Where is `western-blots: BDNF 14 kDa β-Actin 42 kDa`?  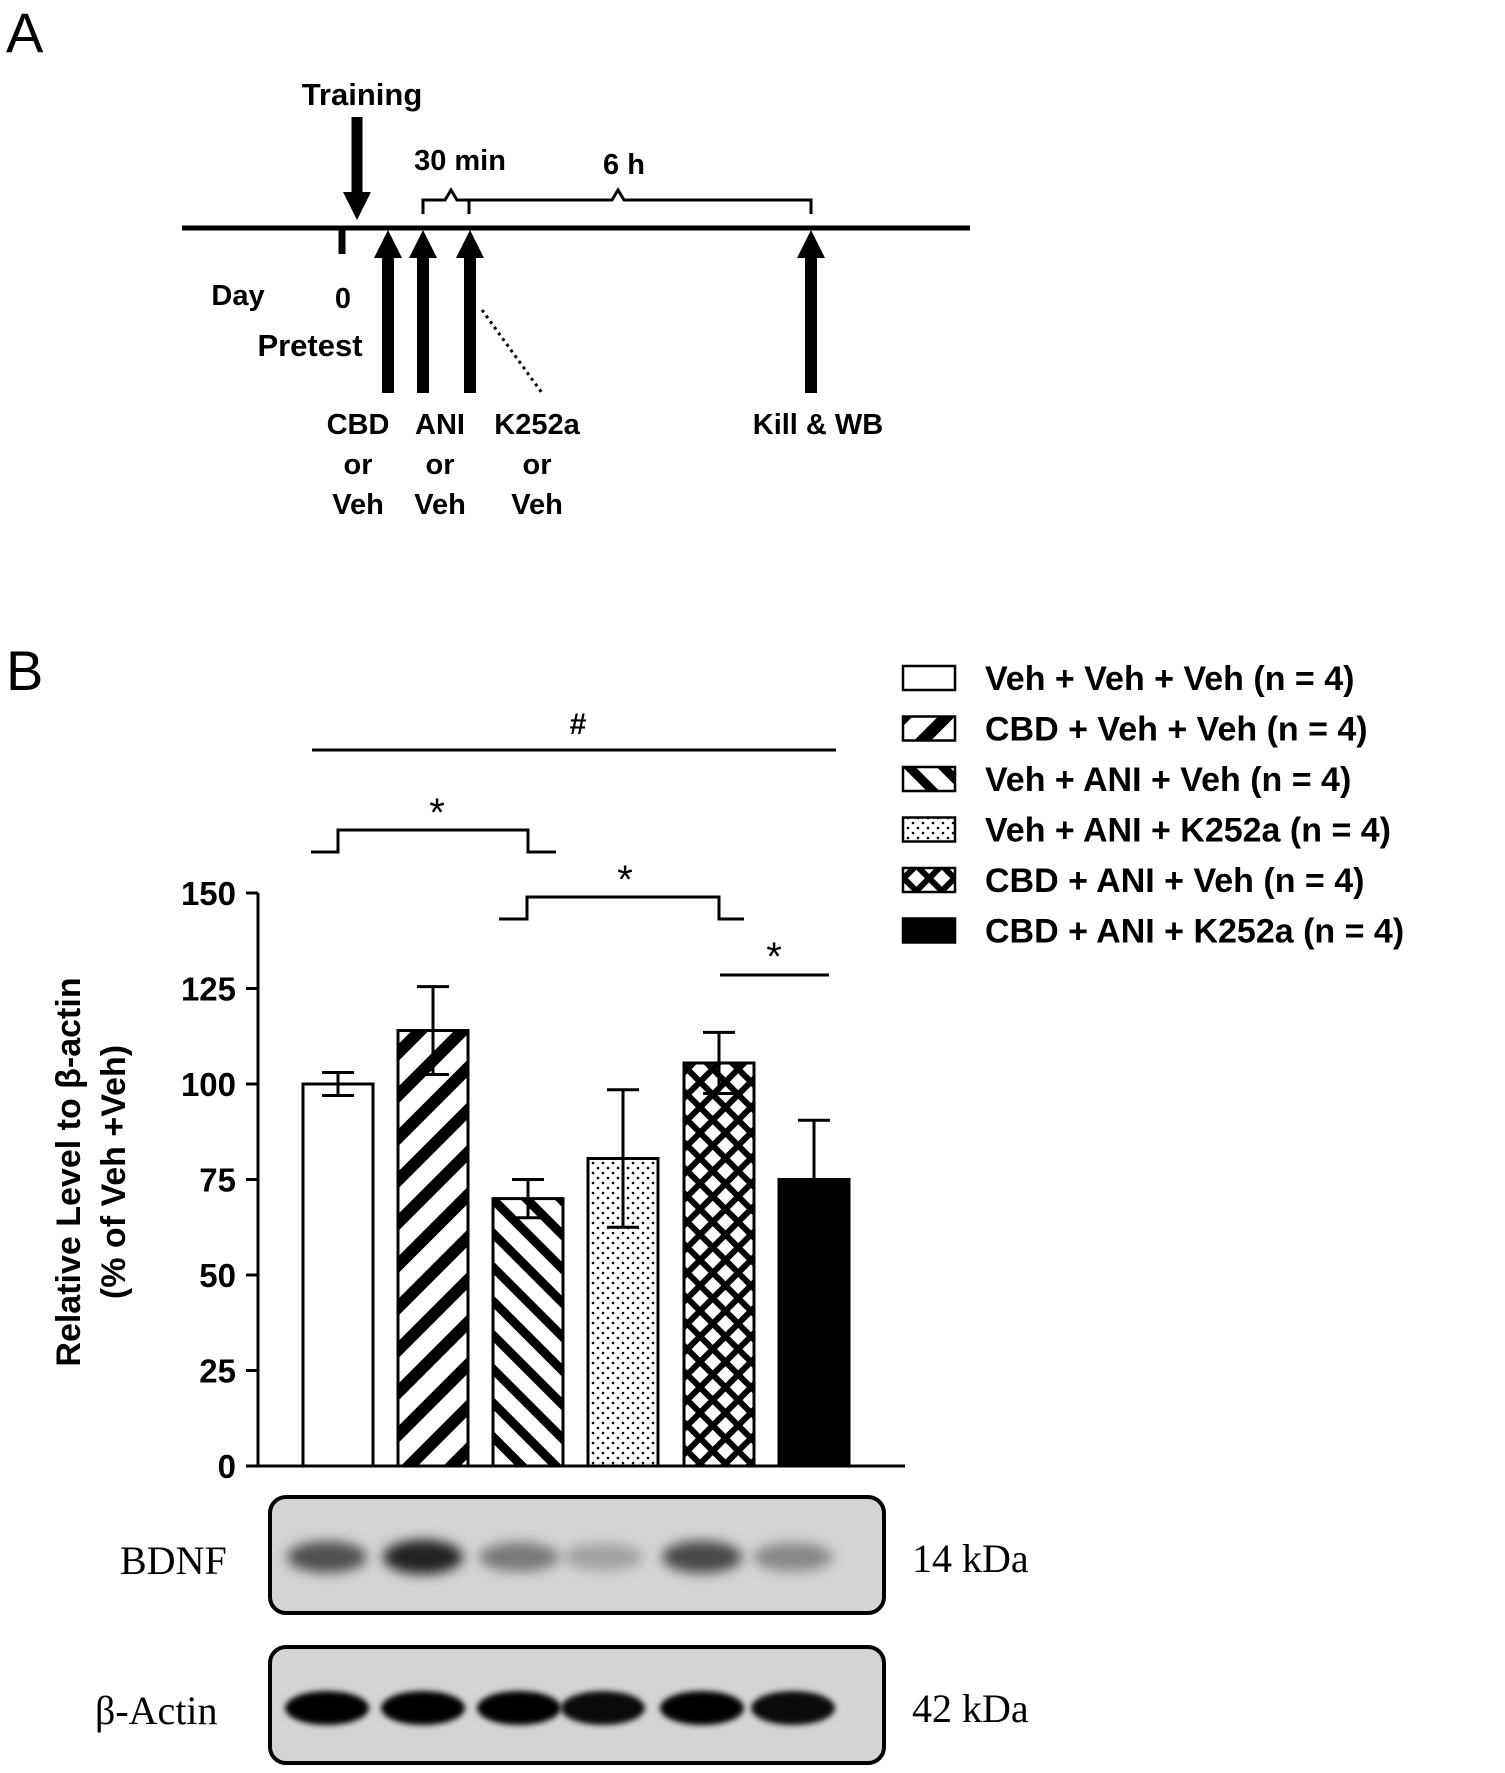 western-blots: BDNF 14 kDa β-Actin 42 kDa is located at coordinates (562, 1630).